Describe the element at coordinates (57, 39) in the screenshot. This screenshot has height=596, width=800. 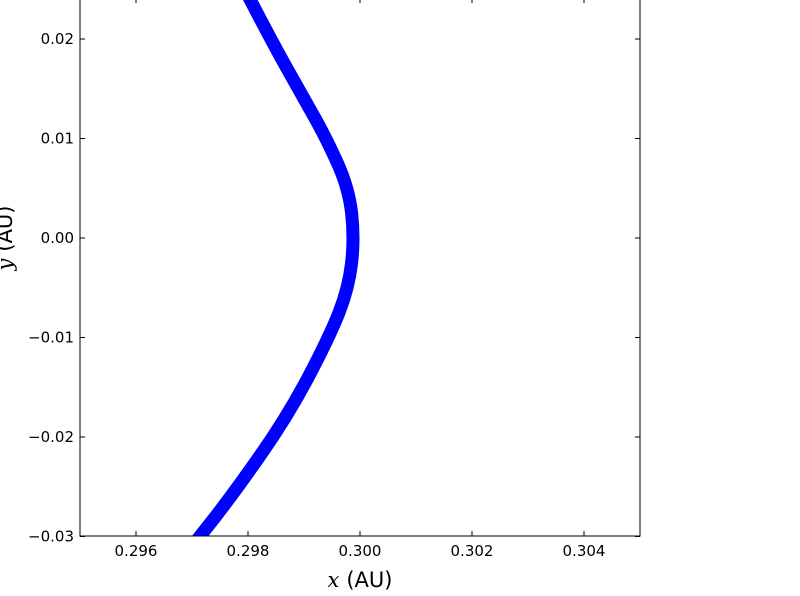
I see `y-tick-label: 0.02` at that location.